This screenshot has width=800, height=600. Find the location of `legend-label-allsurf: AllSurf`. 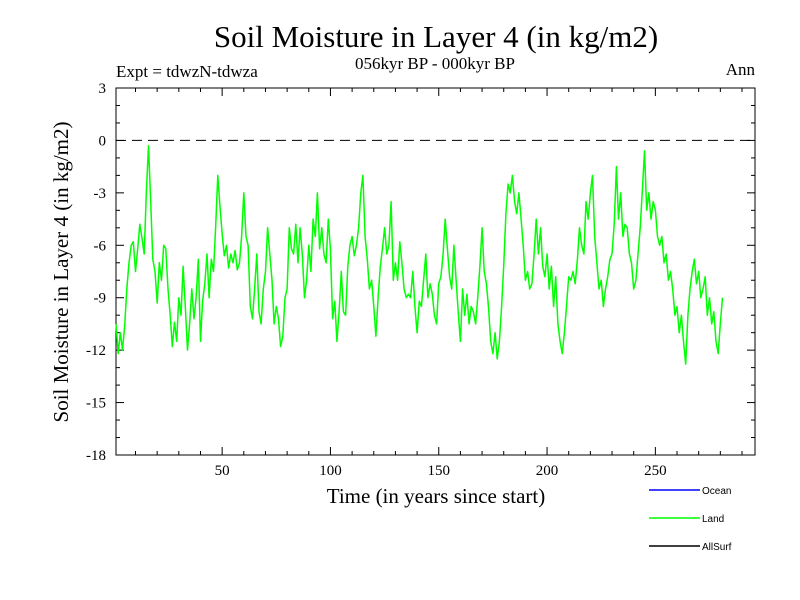

legend-label-allsurf: AllSurf is located at coordinates (717, 547).